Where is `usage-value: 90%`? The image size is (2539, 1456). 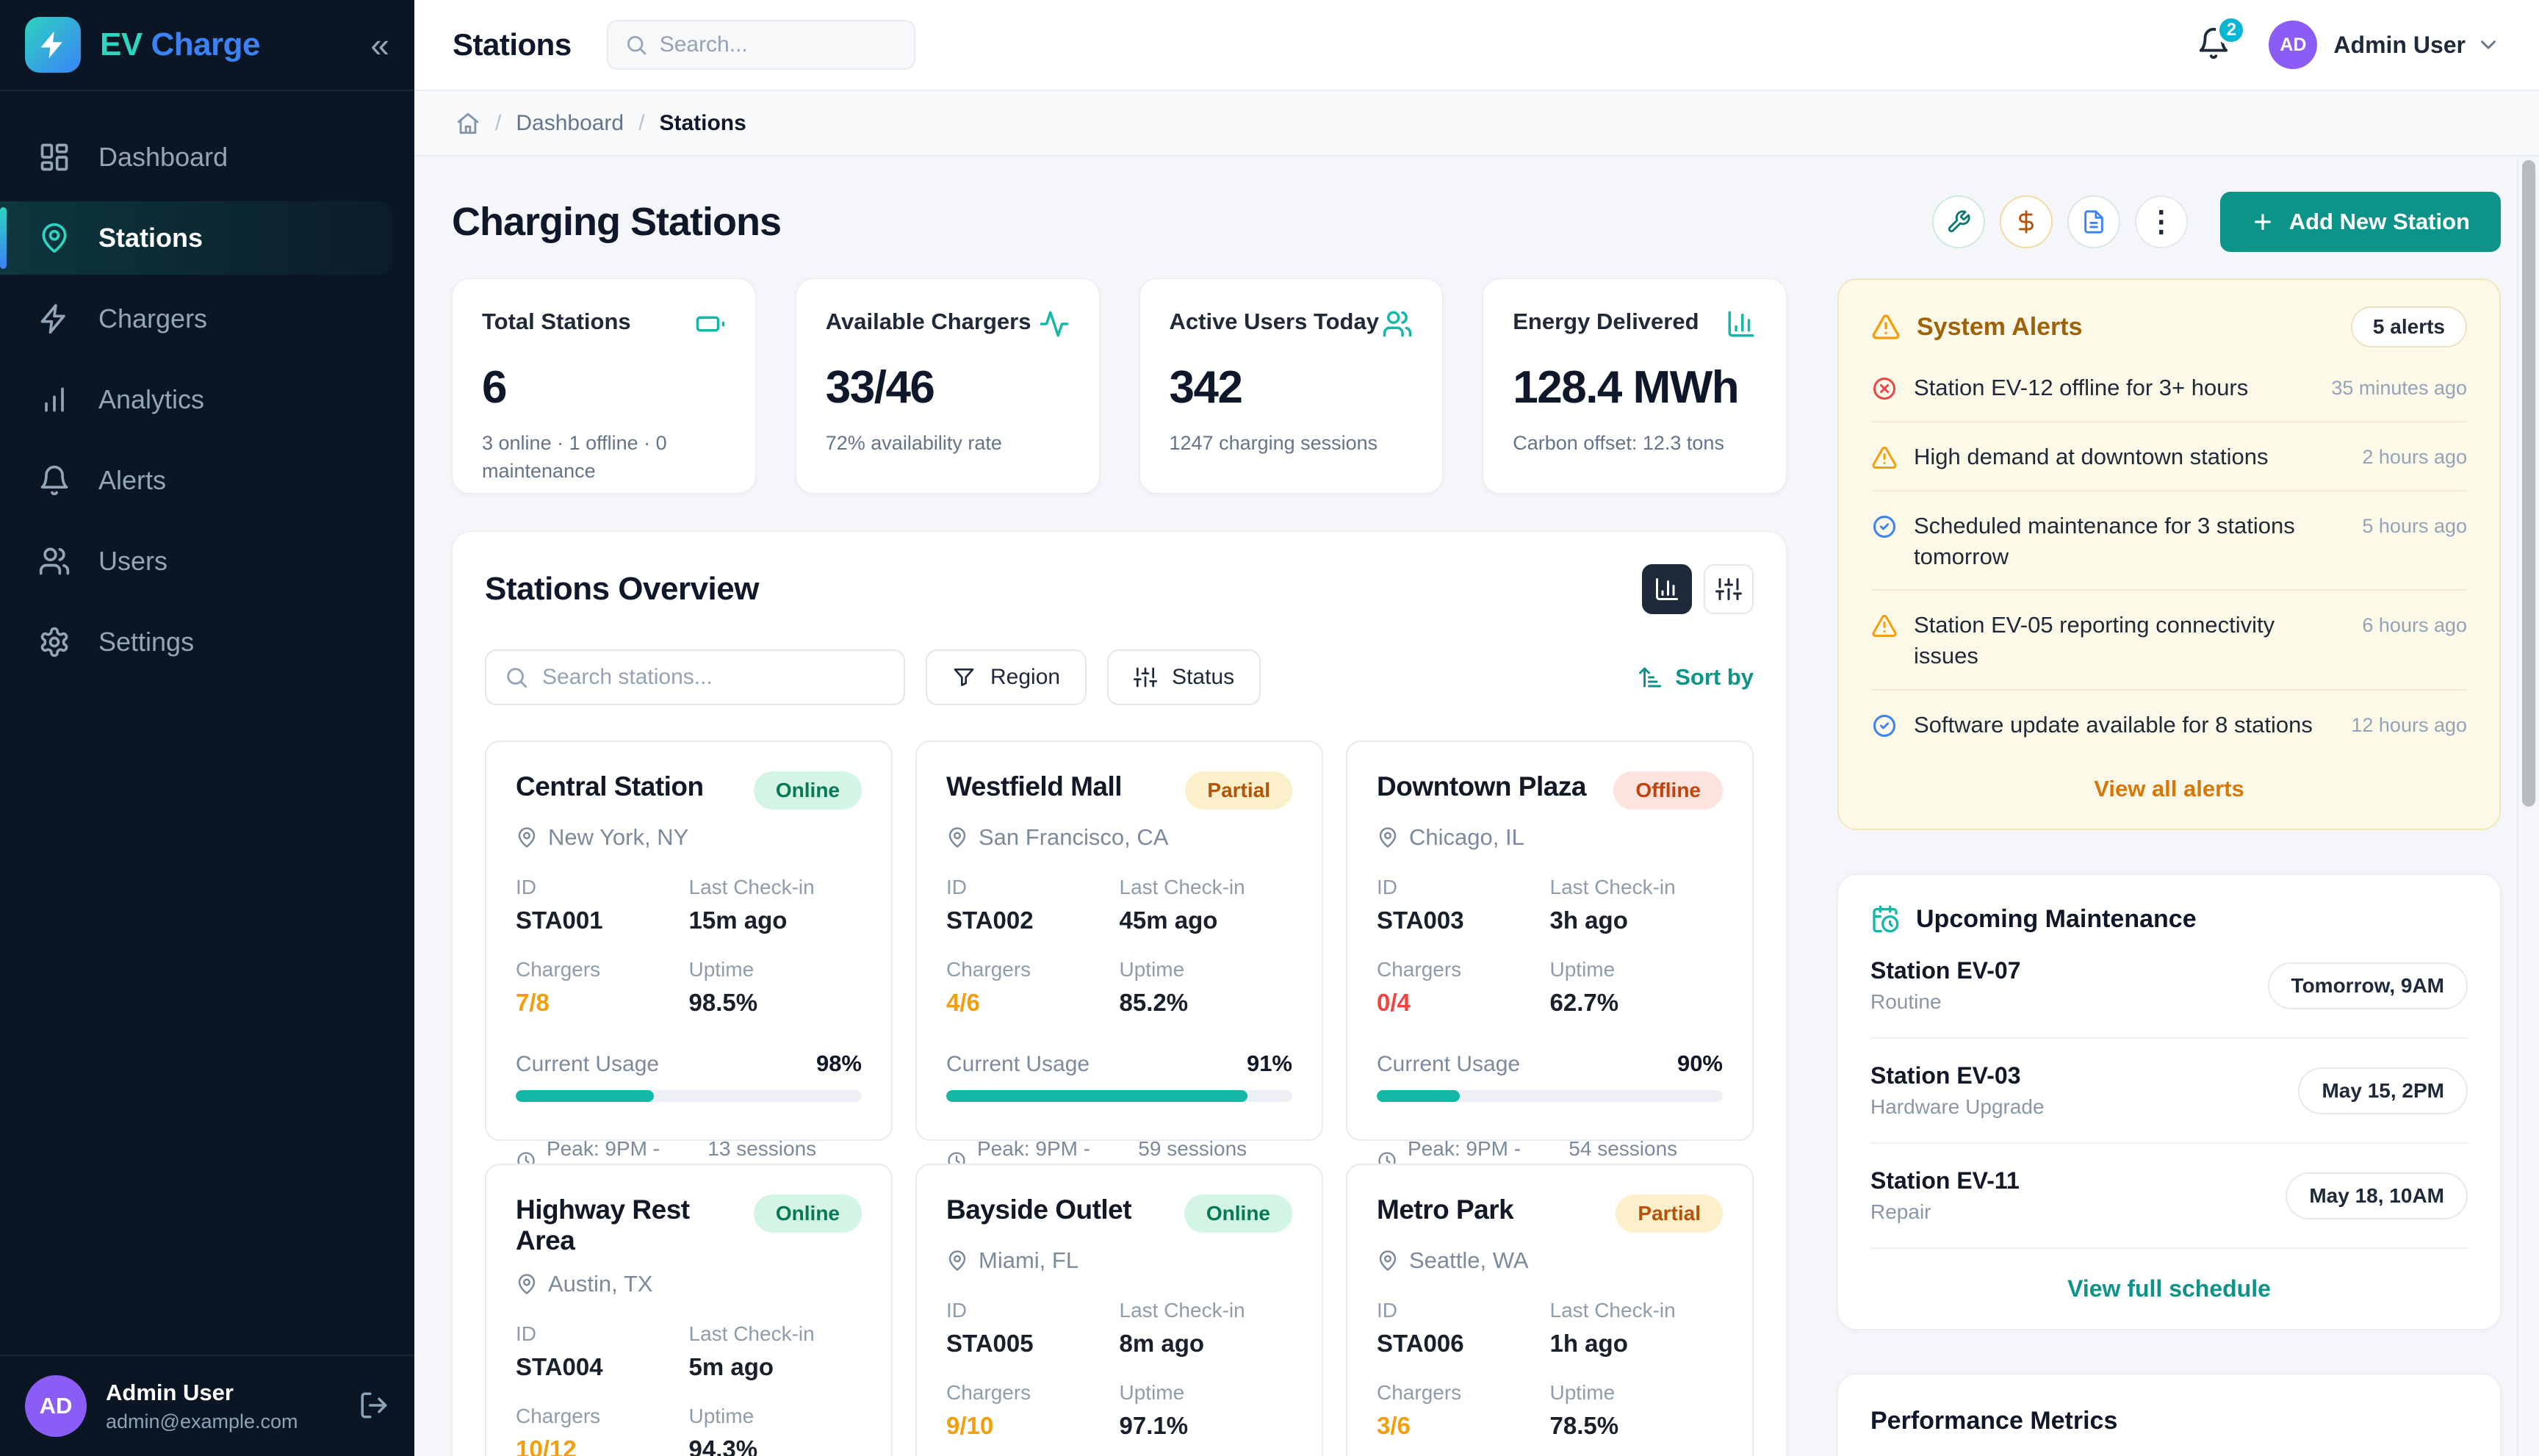 usage-value: 90% is located at coordinates (1700, 1063).